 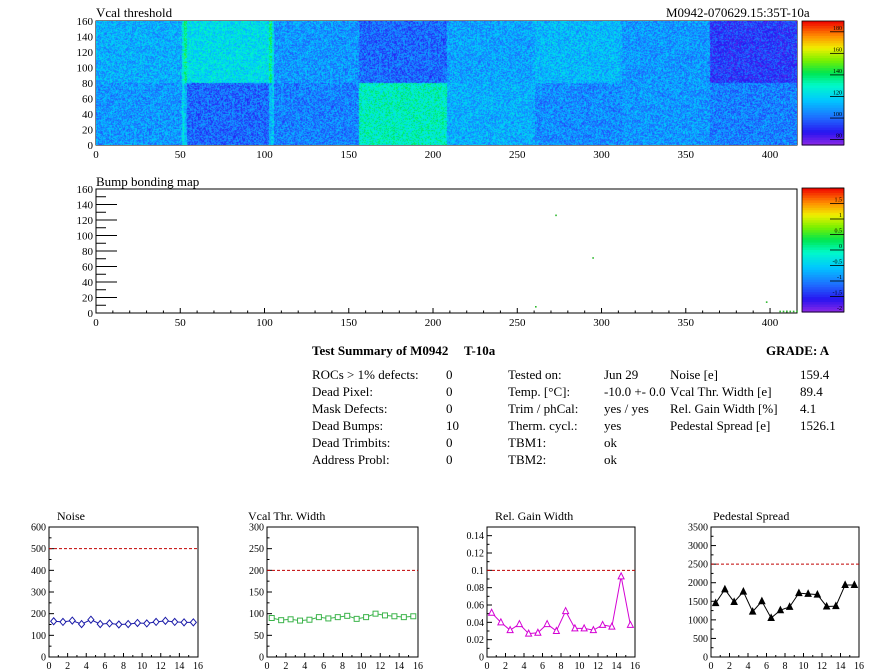 What do you see at coordinates (342, 666) in the screenshot?
I see `vcal-width-x-tick-label: 8` at bounding box center [342, 666].